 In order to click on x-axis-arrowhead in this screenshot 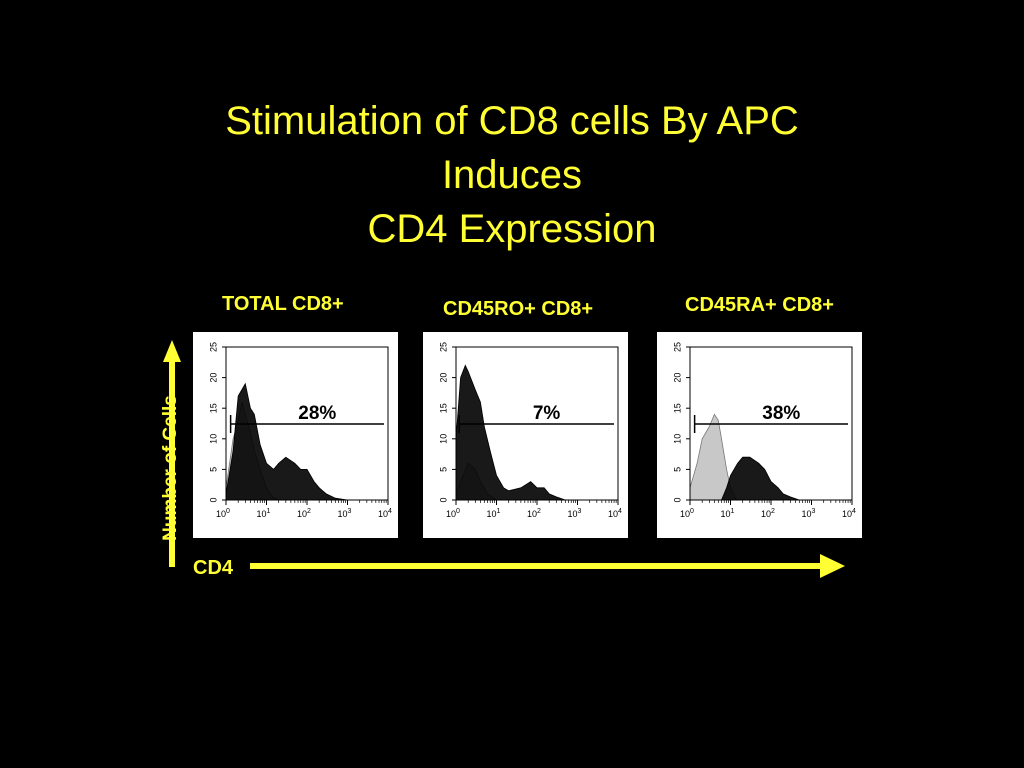, I will do `click(832, 566)`.